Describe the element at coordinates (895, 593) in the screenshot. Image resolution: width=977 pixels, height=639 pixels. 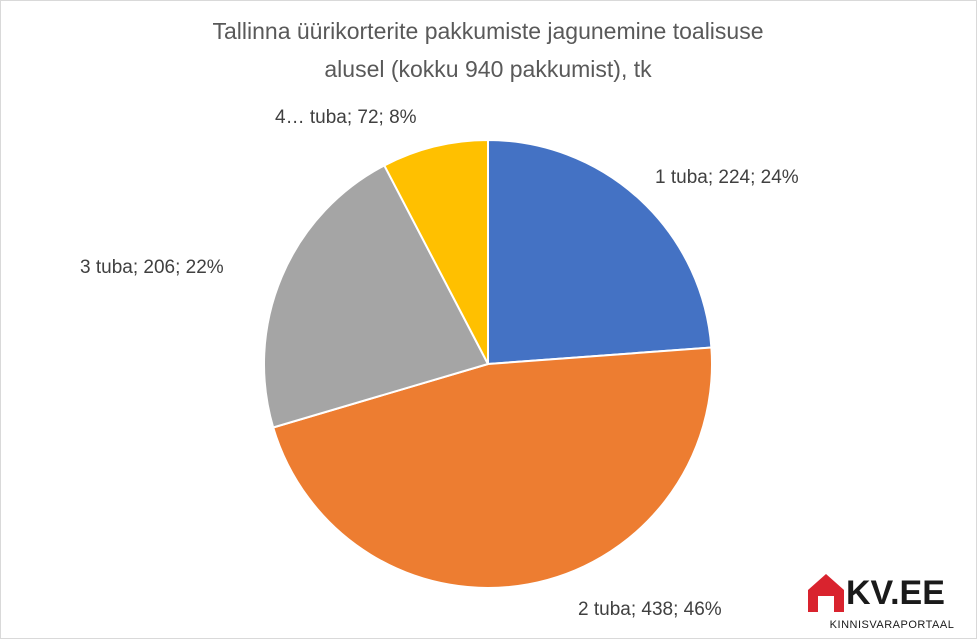
I see `logo-name: KV.EE` at that location.